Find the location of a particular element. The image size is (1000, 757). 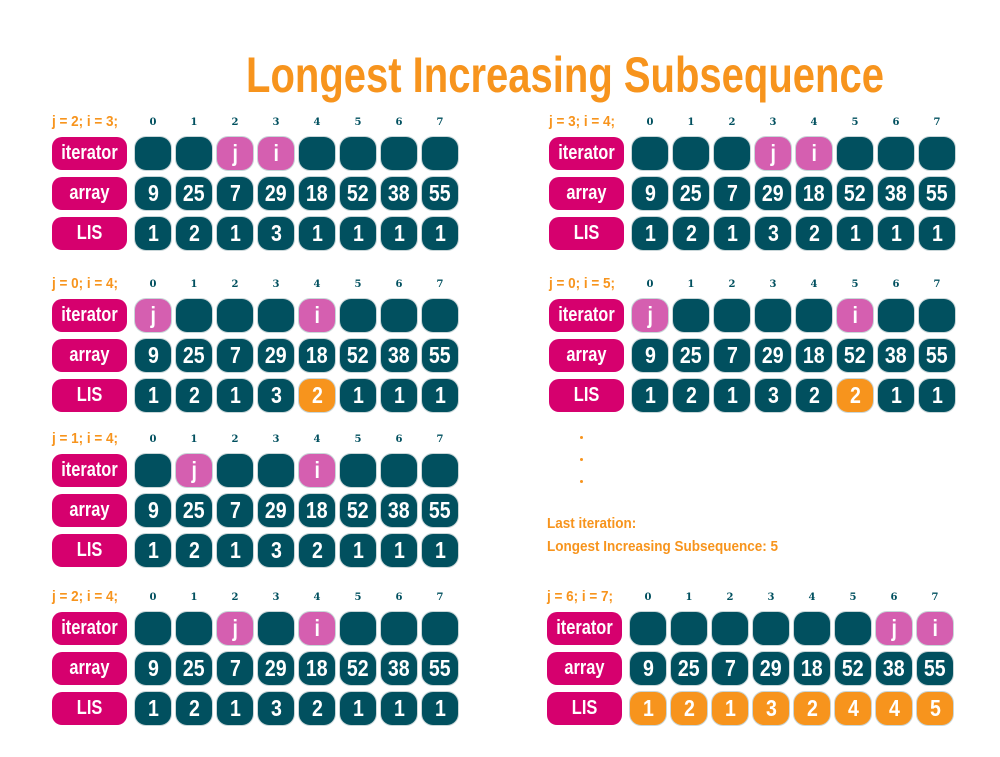

index-label: 4 is located at coordinates (317, 284).